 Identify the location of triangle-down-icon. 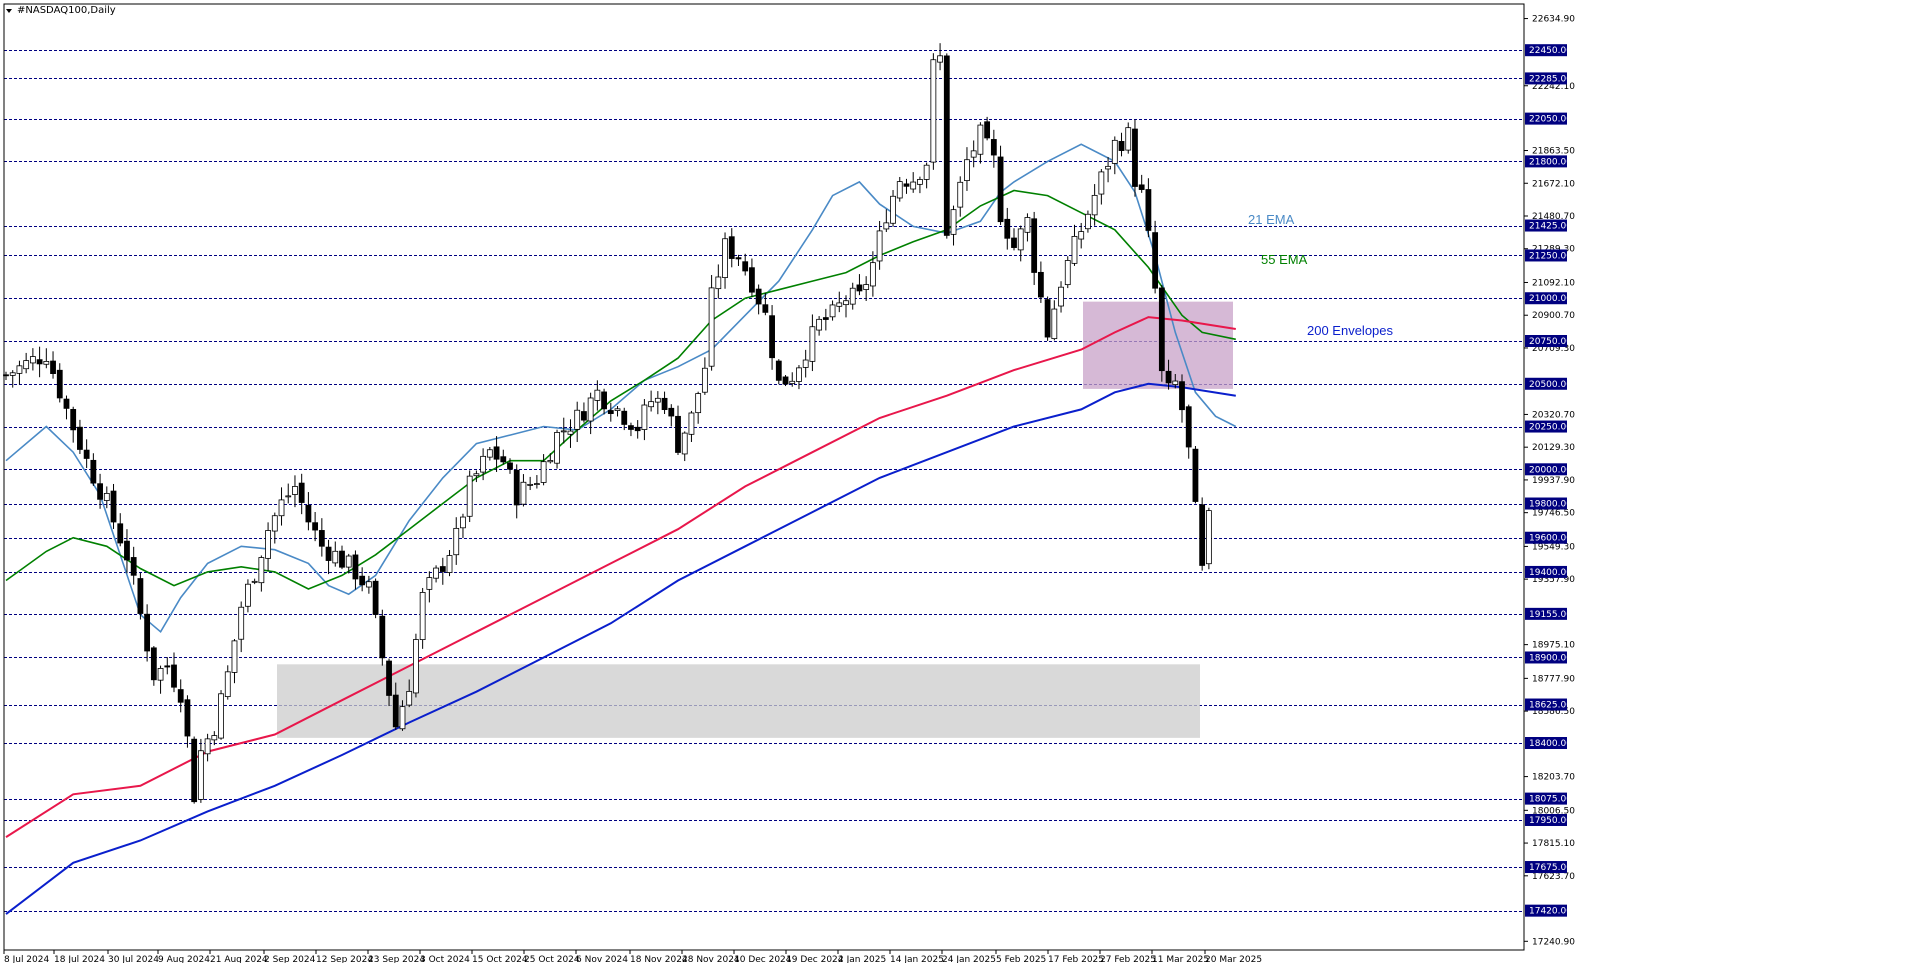
(9, 11).